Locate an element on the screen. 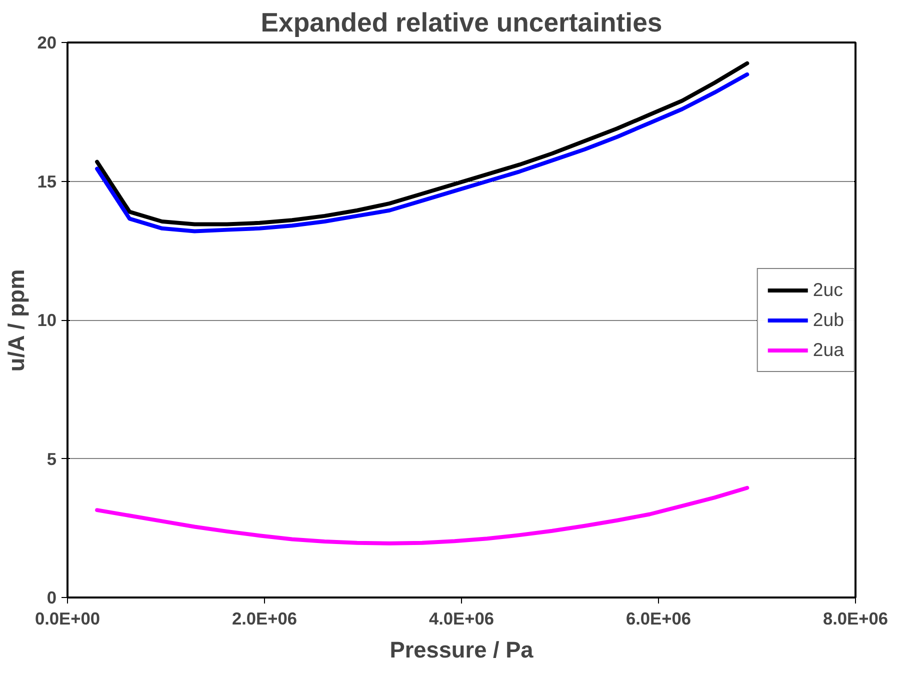 The width and height of the screenshot is (910, 675). y-tick-label: 15 is located at coordinates (47, 181).